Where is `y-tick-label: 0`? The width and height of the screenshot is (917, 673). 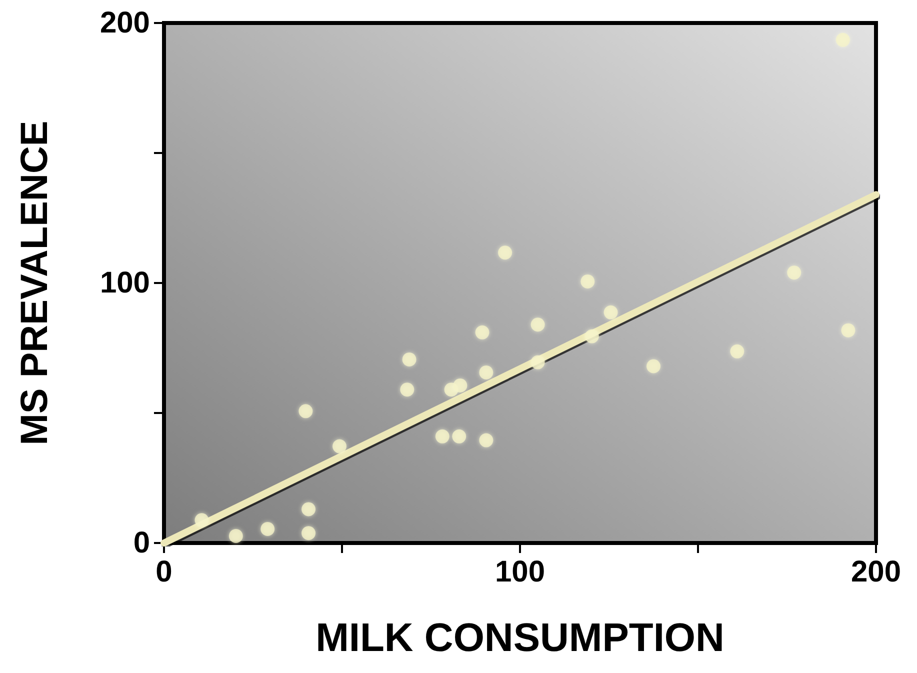 y-tick-label: 0 is located at coordinates (141, 543).